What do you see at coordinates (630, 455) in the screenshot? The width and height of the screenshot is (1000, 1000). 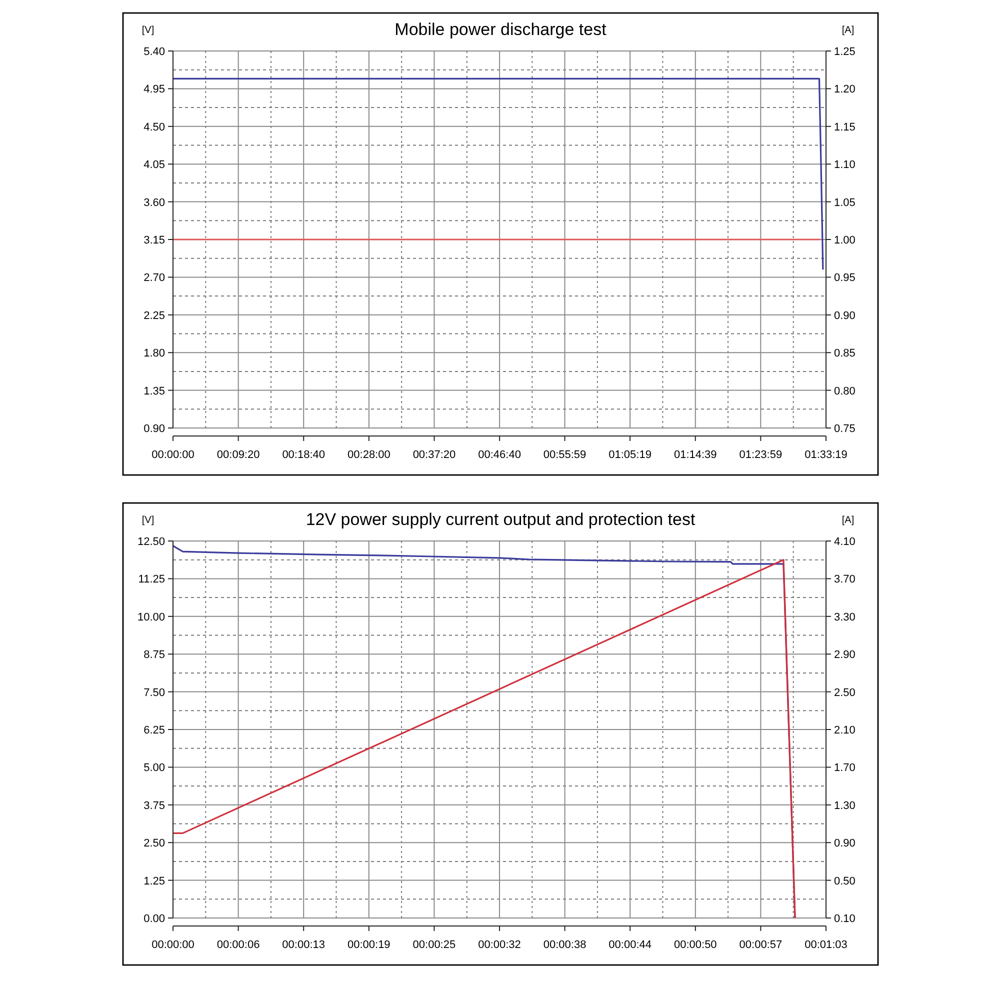 I see `x-tick-label: 01:05:19` at bounding box center [630, 455].